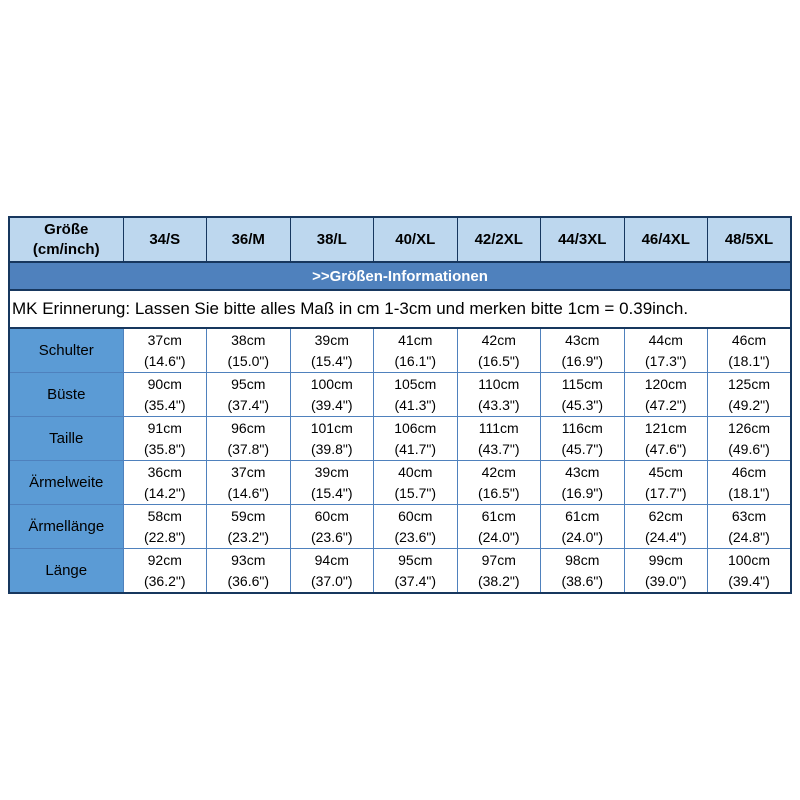  What do you see at coordinates (665, 571) in the screenshot?
I see `measurement-cell: 99cm (39.0")` at bounding box center [665, 571].